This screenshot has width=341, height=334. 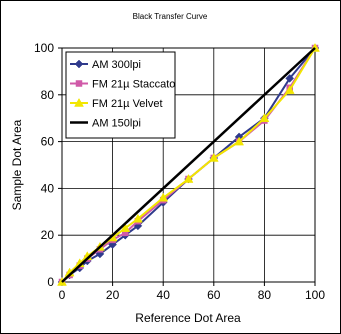 What do you see at coordinates (48, 142) in the screenshot?
I see `y-tick-label: 60` at bounding box center [48, 142].